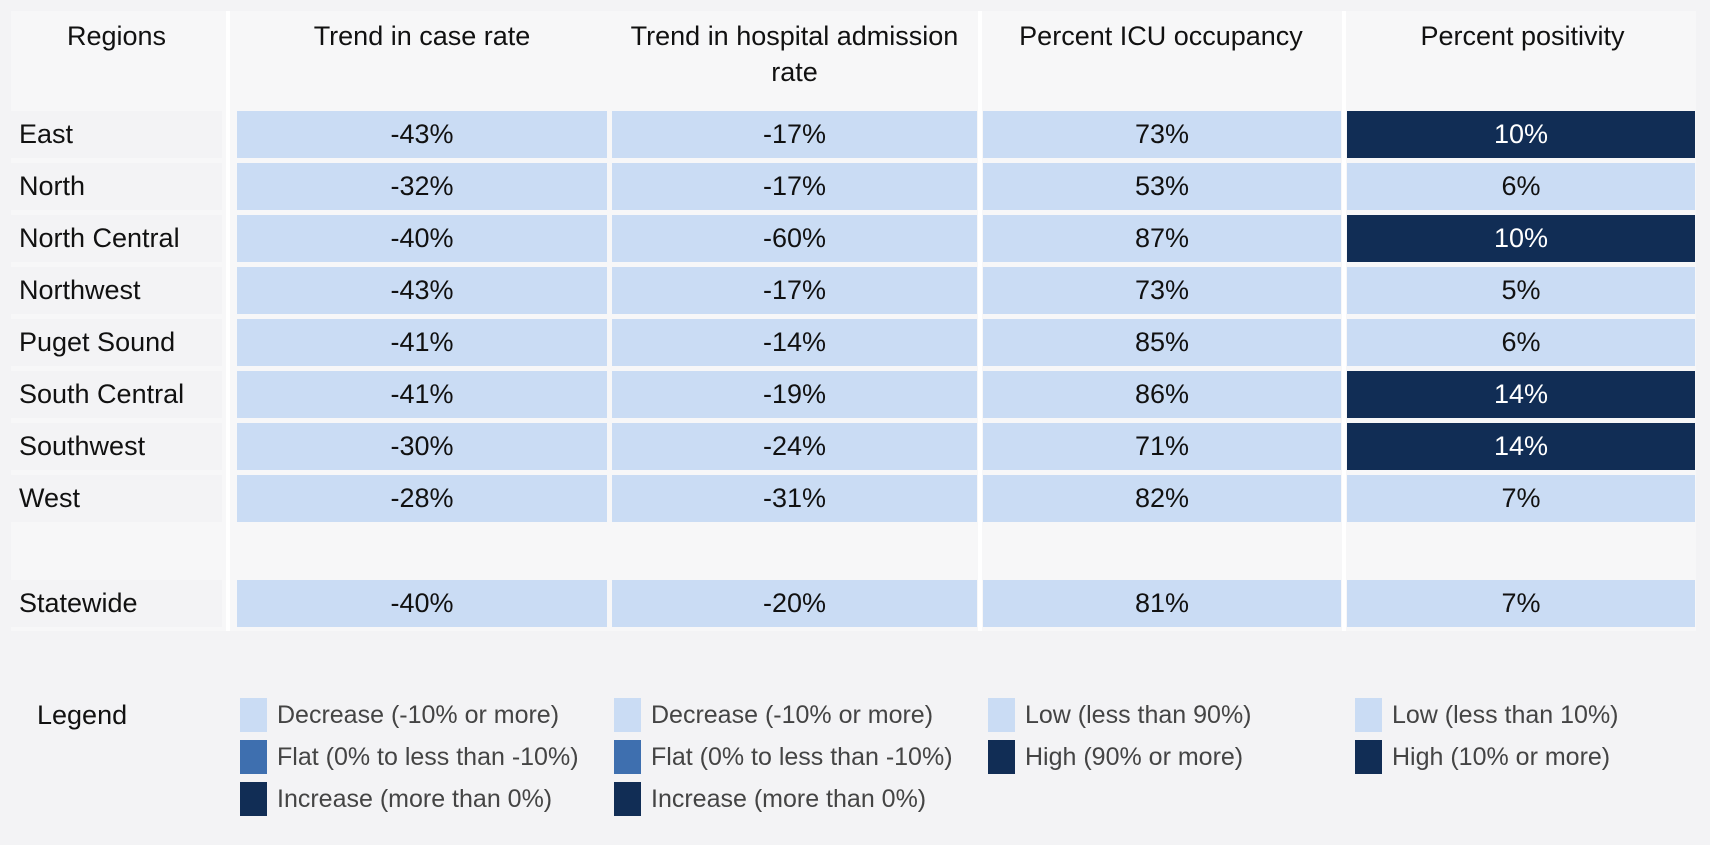 The image size is (1728, 852). Describe the element at coordinates (794, 342) in the screenshot. I see `cell-hospital-rate: -14%` at that location.